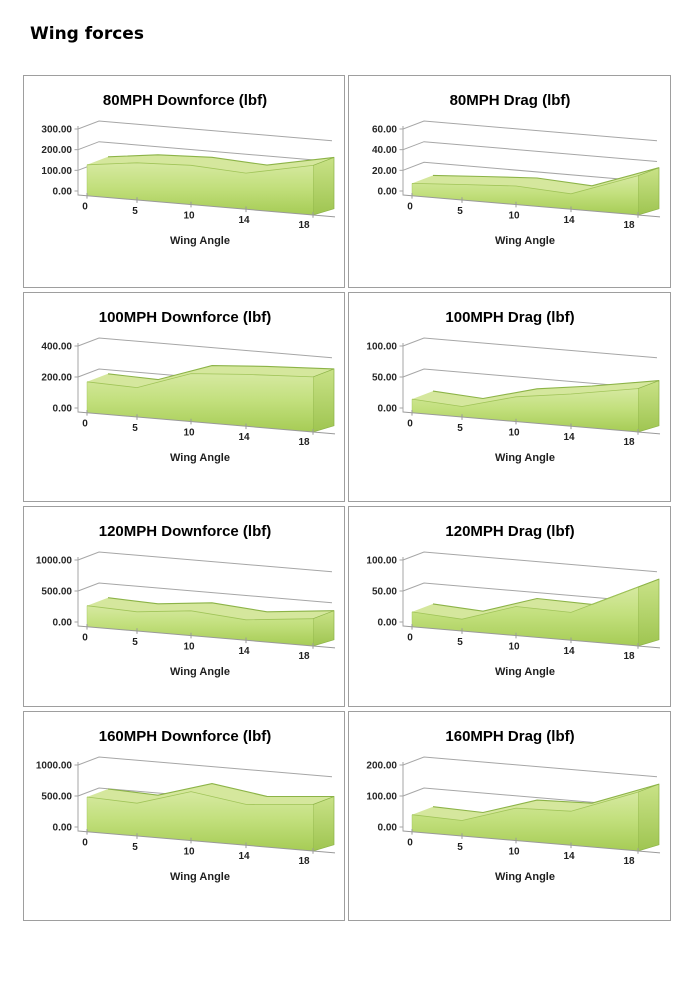  What do you see at coordinates (509, 317) in the screenshot?
I see `chart-title: 100MPH Drag (lbf)` at bounding box center [509, 317].